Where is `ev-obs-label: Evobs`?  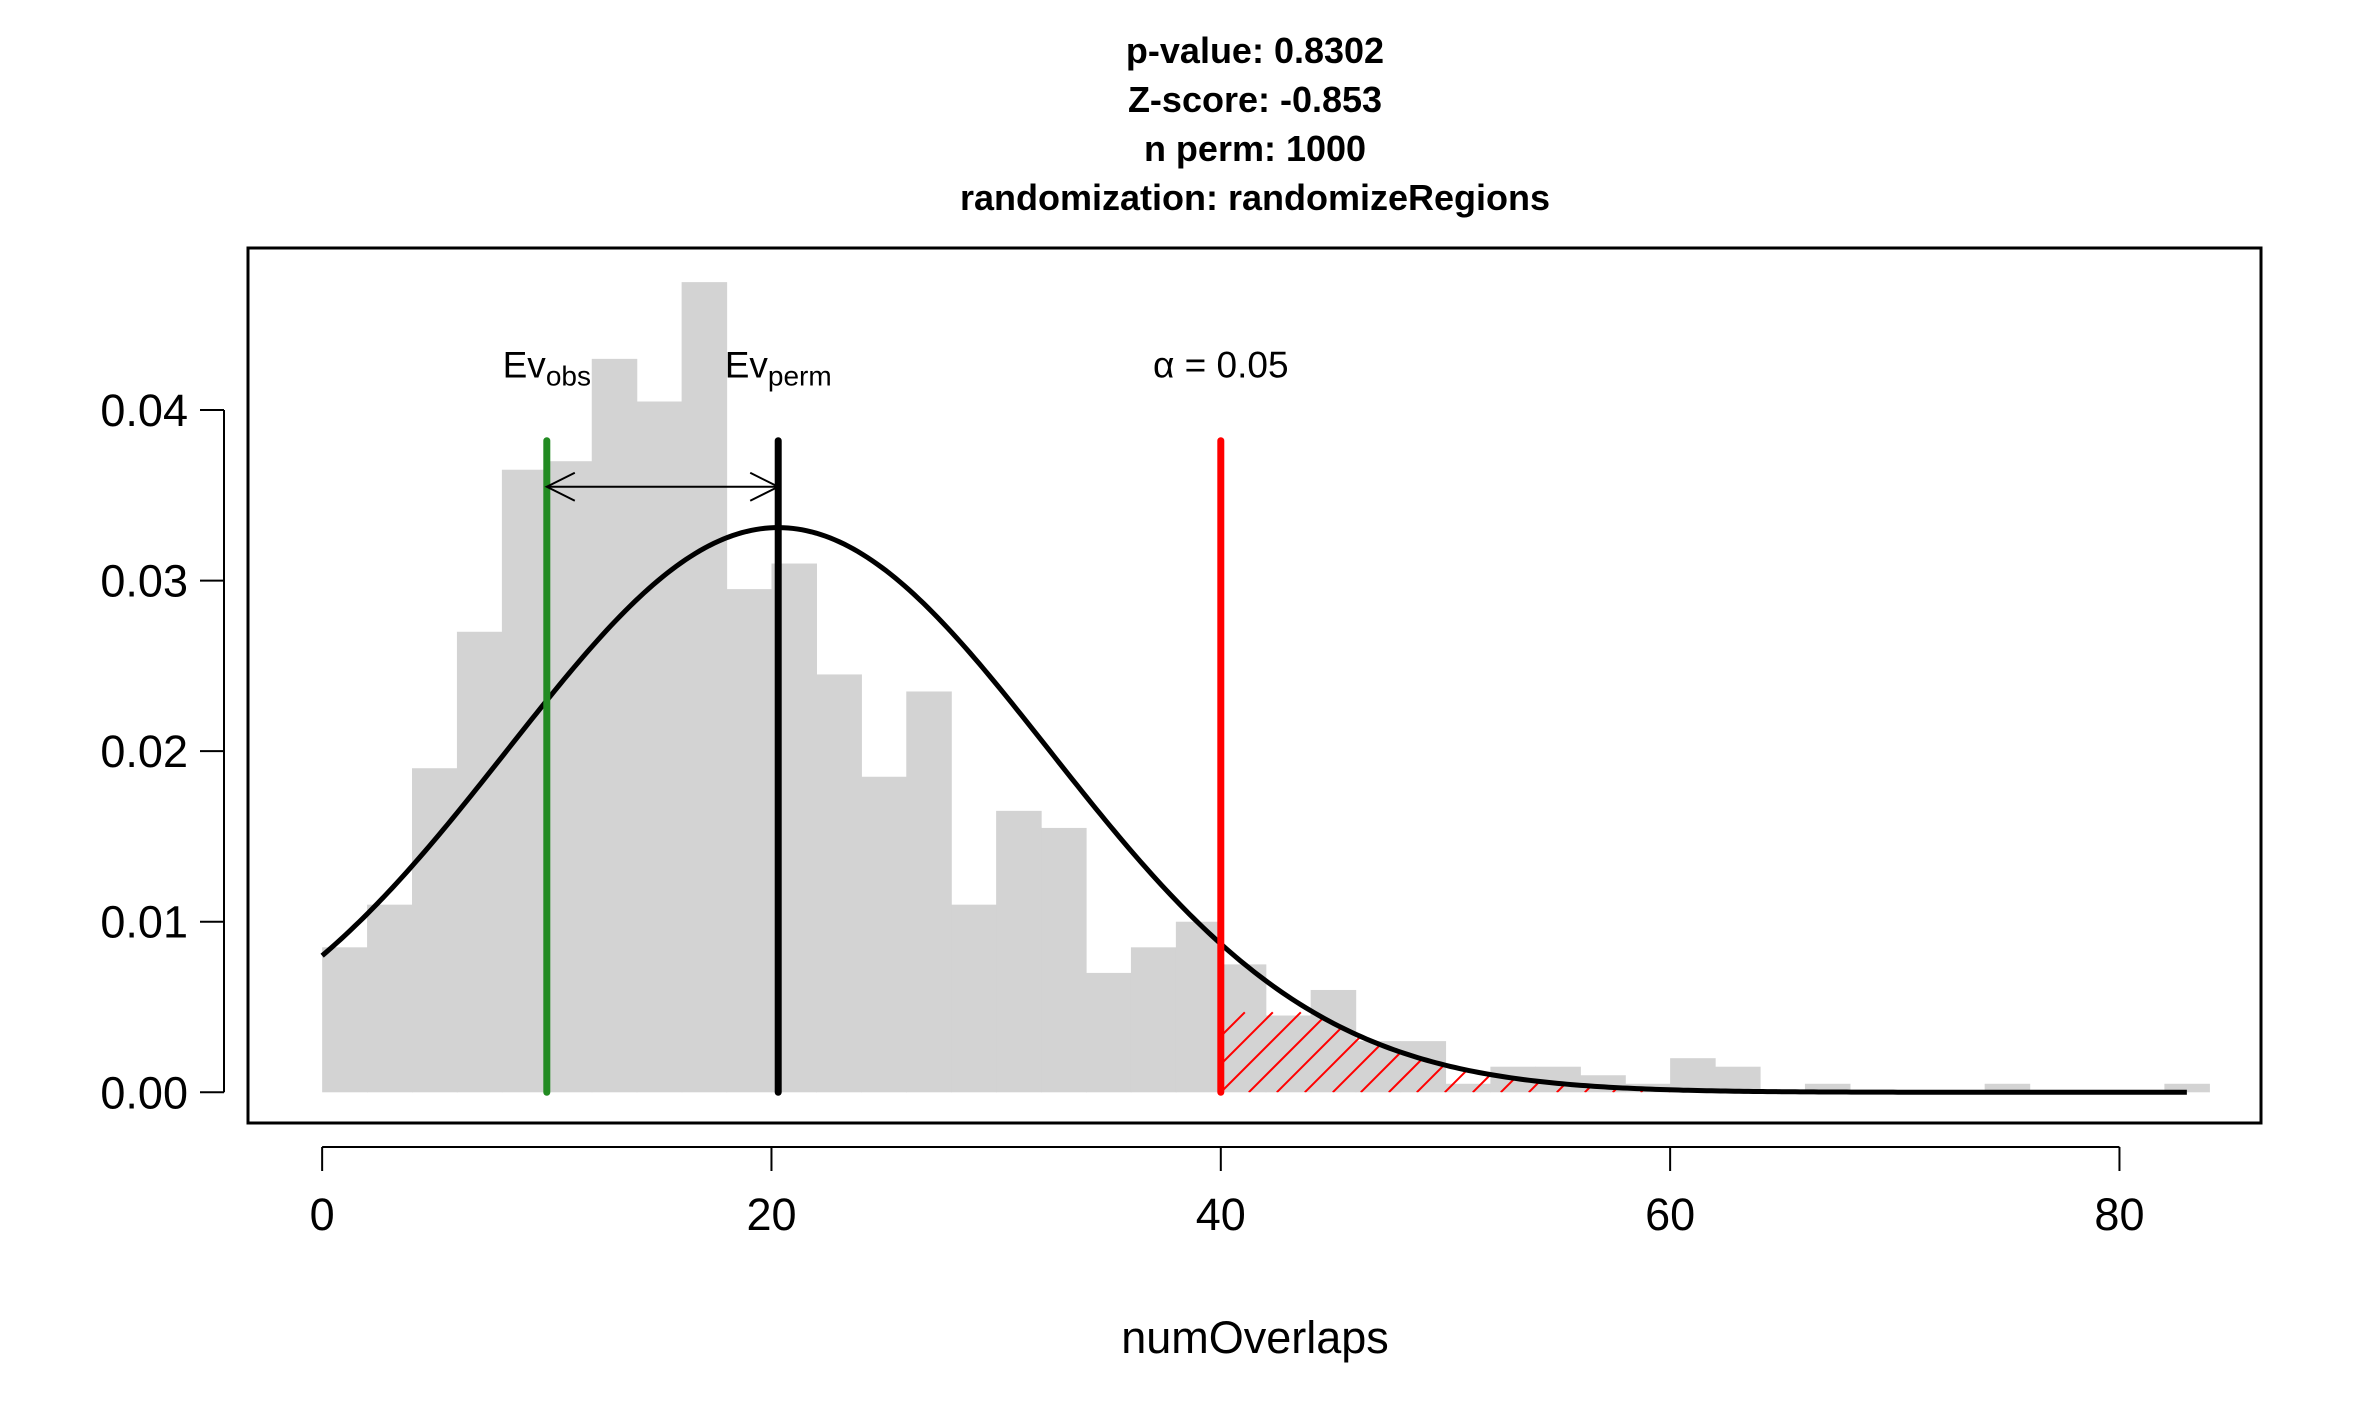 ev-obs-label: Evobs is located at coordinates (547, 368).